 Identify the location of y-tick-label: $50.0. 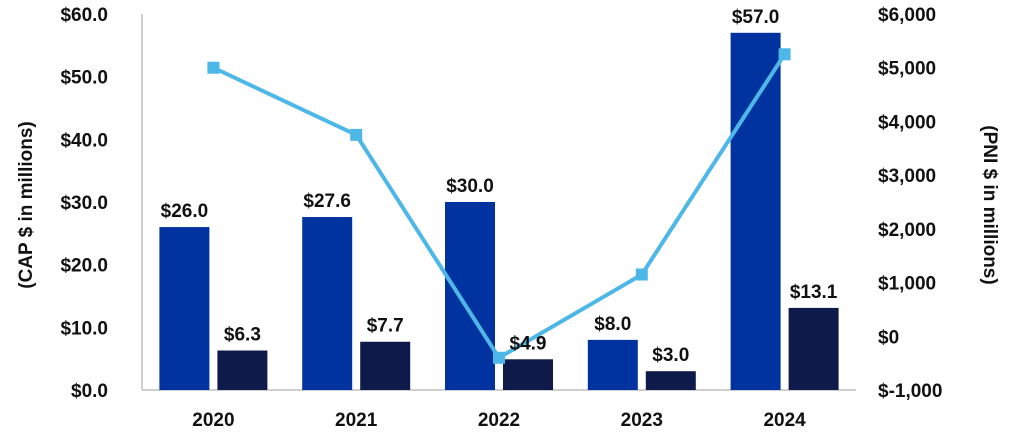
(84, 78).